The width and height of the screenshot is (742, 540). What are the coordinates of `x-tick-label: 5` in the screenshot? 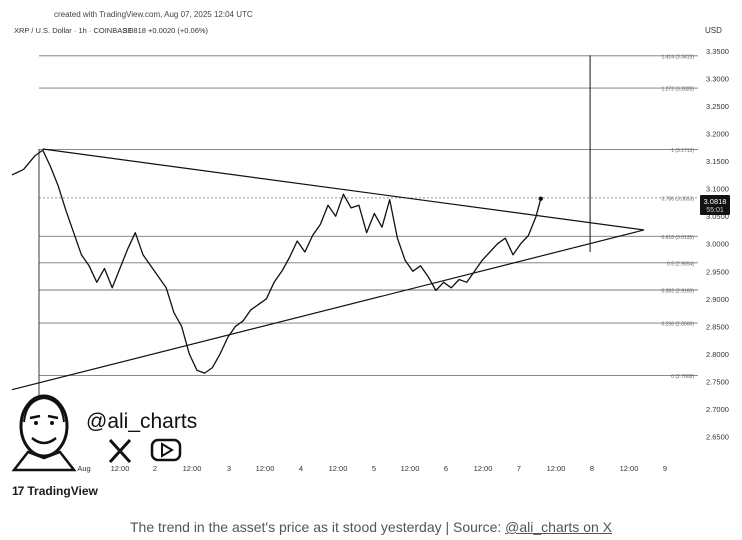 It's located at (374, 468).